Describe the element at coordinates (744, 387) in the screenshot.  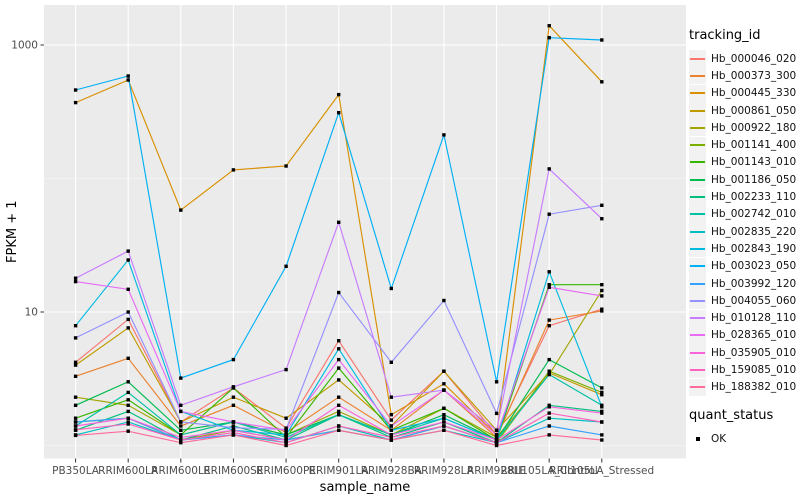
I see `legend-item-Hb_188382_010: Hb_188382_010` at that location.